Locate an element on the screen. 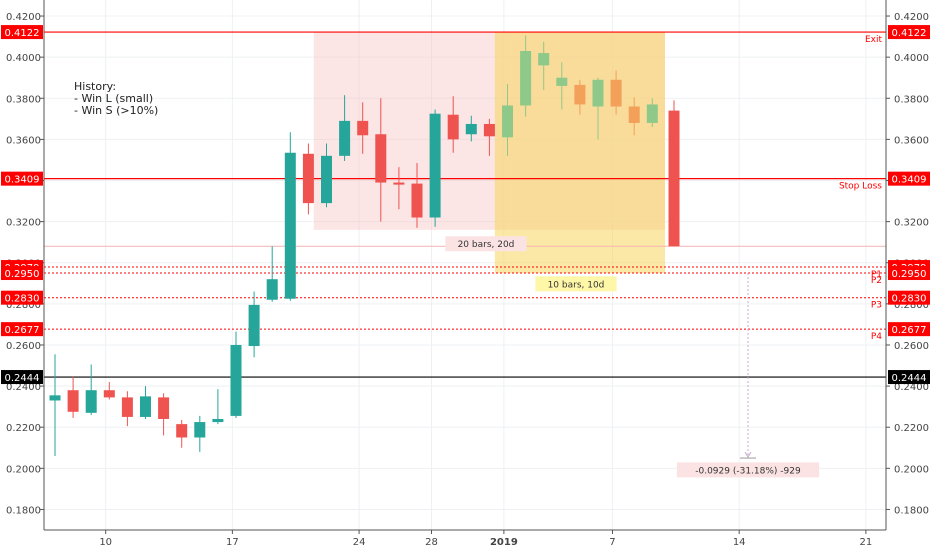 The height and width of the screenshot is (550, 932). level-tag-exit: Exit is located at coordinates (874, 40).